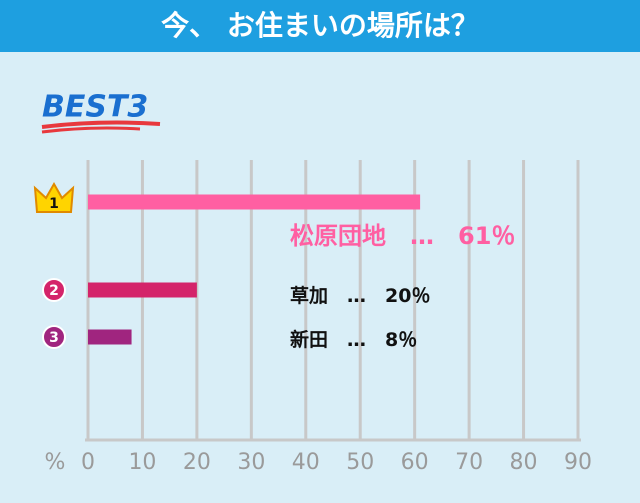 The width and height of the screenshot is (640, 503). I want to click on header-title: 今、 お住まいの場所は？, so click(320, 25).